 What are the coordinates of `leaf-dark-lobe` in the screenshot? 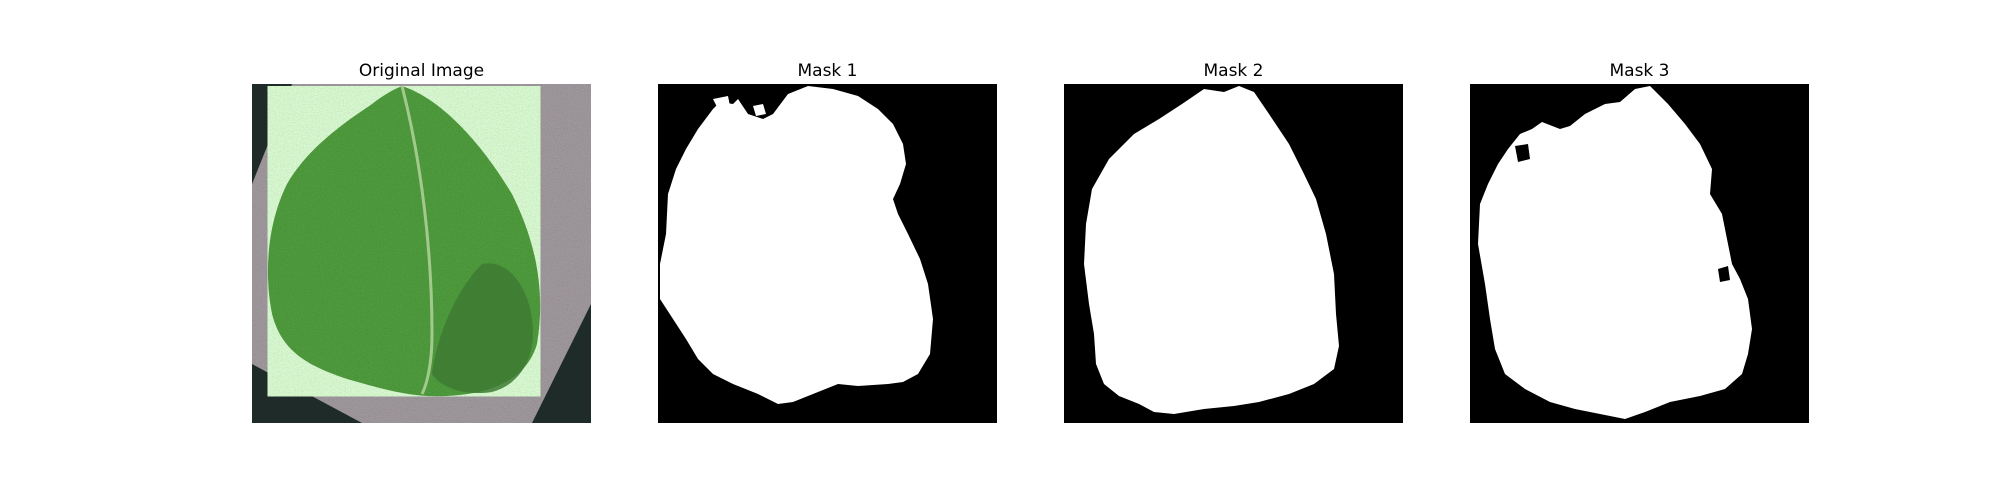 It's located at (482, 328).